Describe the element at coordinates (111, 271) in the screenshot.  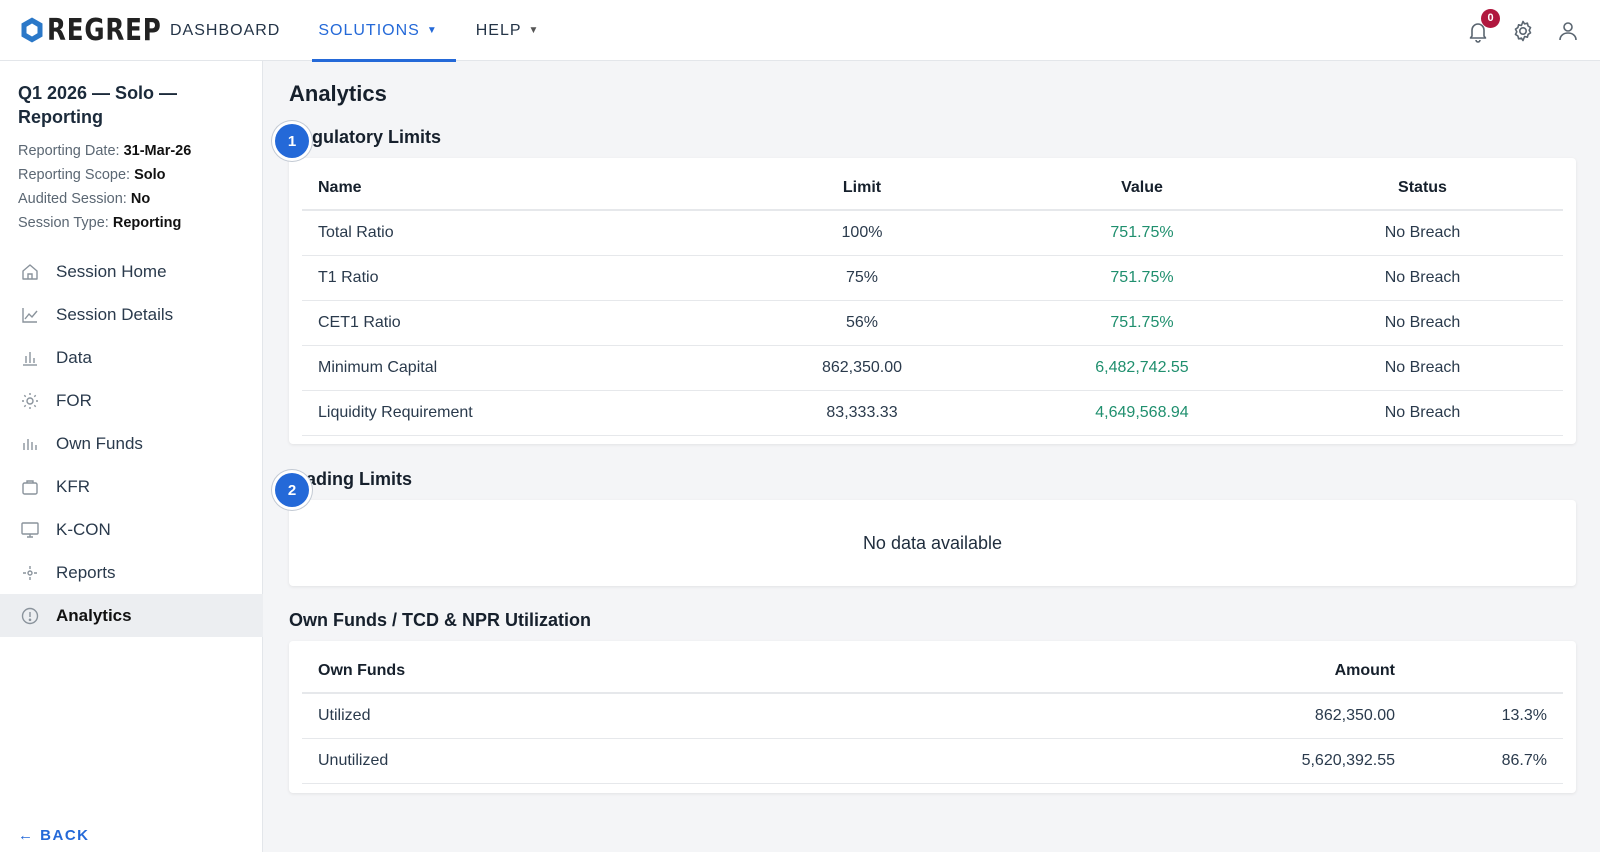
I see `sidebar-item-label: Session Home` at that location.